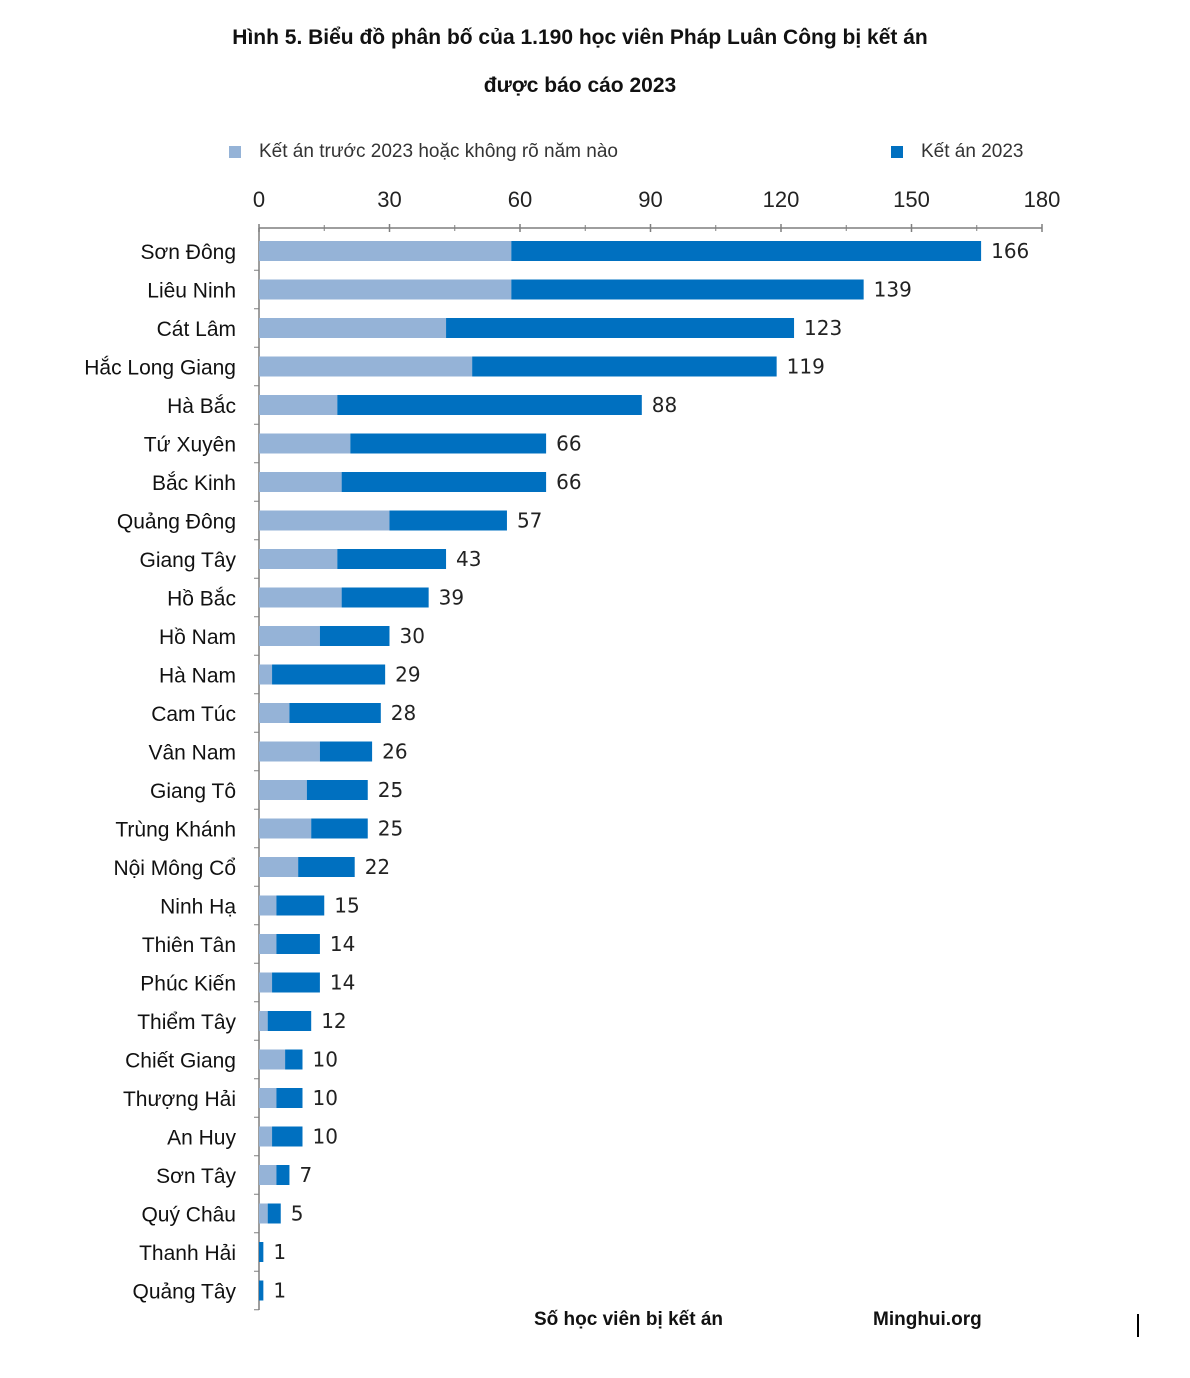 The width and height of the screenshot is (1190, 1378). What do you see at coordinates (198, 907) in the screenshot?
I see `category-label: Ninh Hạ` at bounding box center [198, 907].